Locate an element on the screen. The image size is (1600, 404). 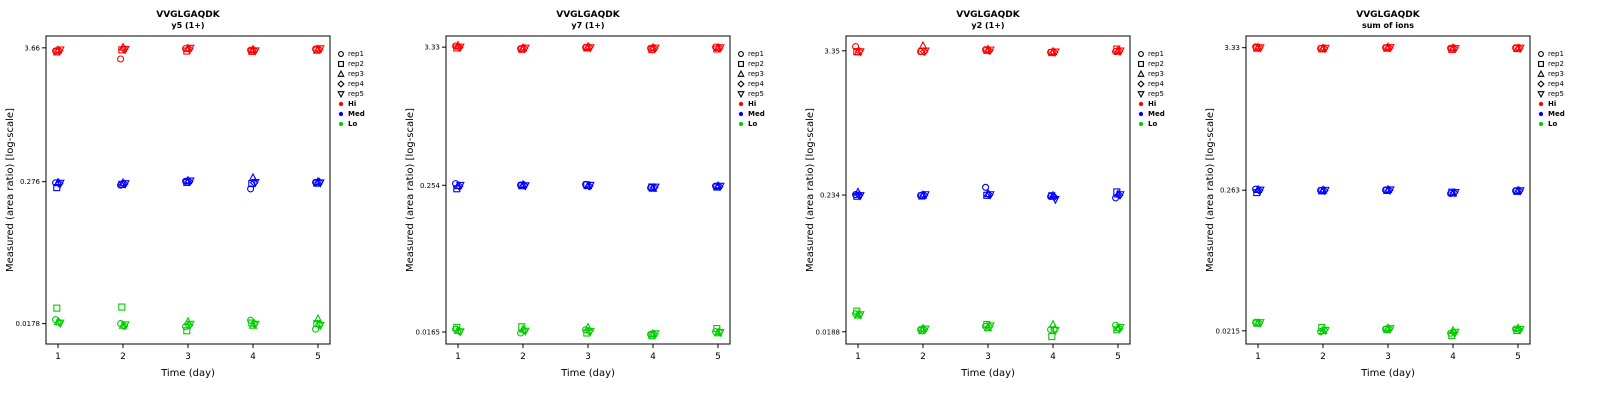
data-point-med-rep4-day5 is located at coordinates (1119, 195).